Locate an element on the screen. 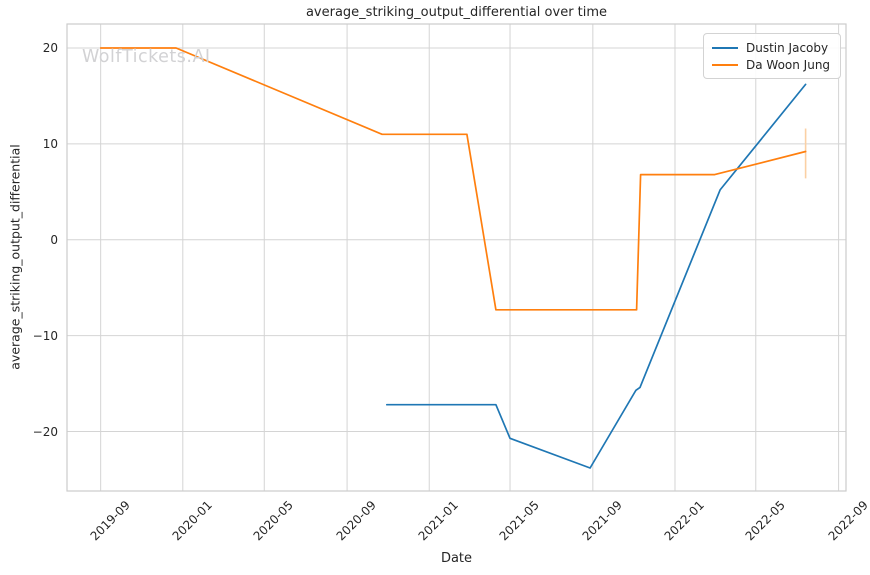 This screenshot has width=870, height=575. x-axis-label: Date is located at coordinates (456, 558).